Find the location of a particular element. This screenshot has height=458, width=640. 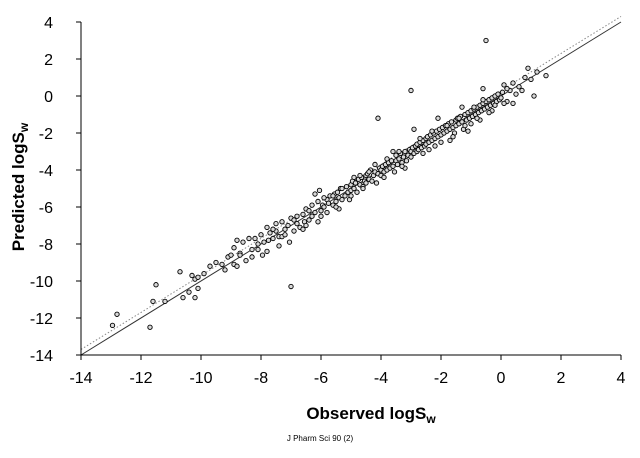

y-tick-label: 4 is located at coordinates (48, 23).